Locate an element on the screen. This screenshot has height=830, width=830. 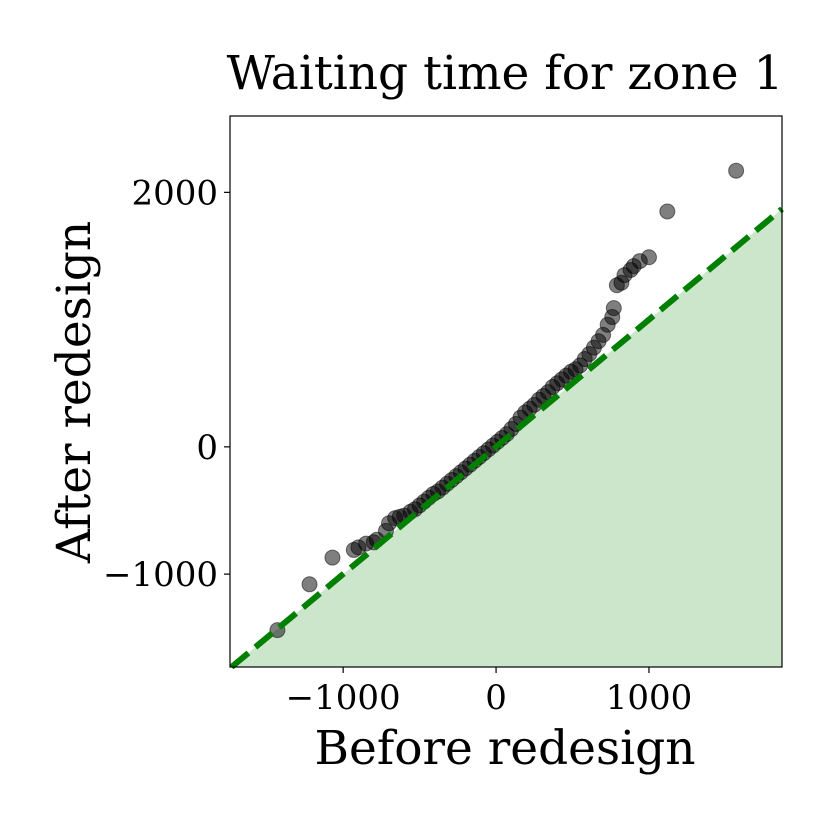
x-tick-label: −1000 is located at coordinates (343, 698).